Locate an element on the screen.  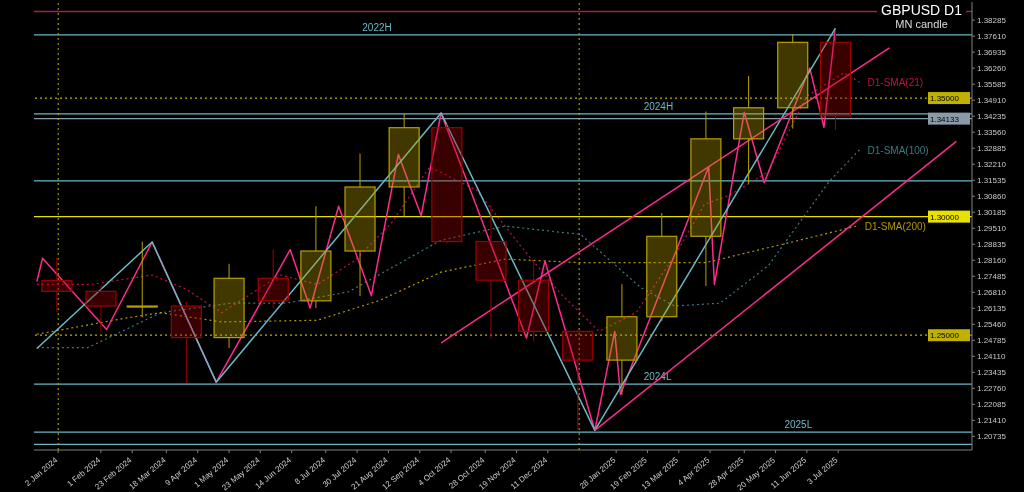
ref-line-label: 2025L is located at coordinates (798, 425).